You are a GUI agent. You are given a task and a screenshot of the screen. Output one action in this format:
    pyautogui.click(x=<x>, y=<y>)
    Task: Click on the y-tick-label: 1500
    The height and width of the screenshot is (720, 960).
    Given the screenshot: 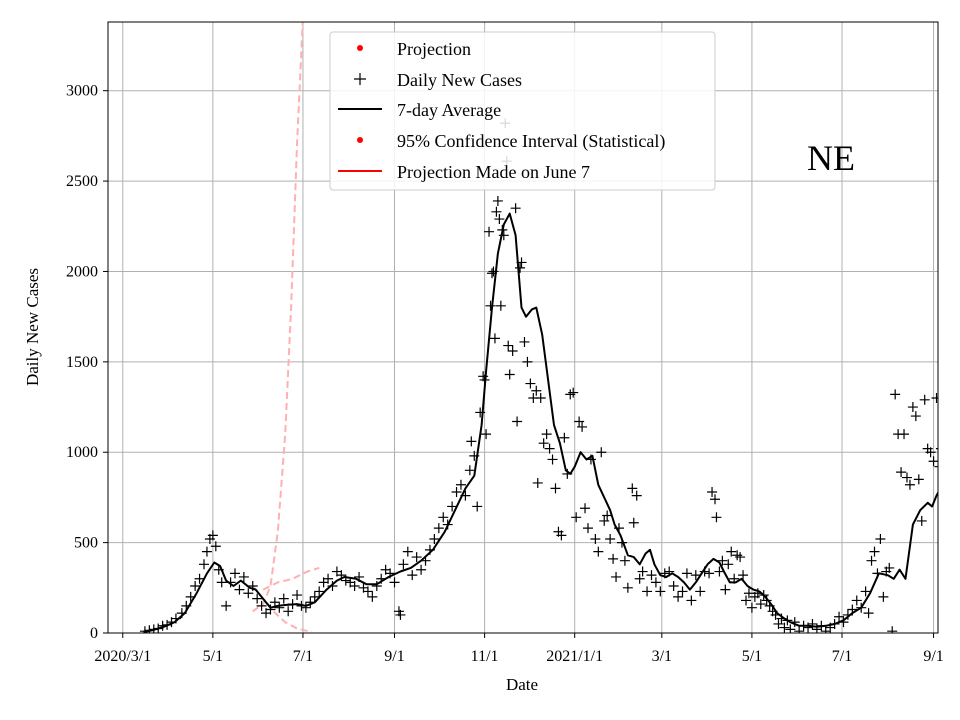 What is the action you would take?
    pyautogui.click(x=82, y=362)
    